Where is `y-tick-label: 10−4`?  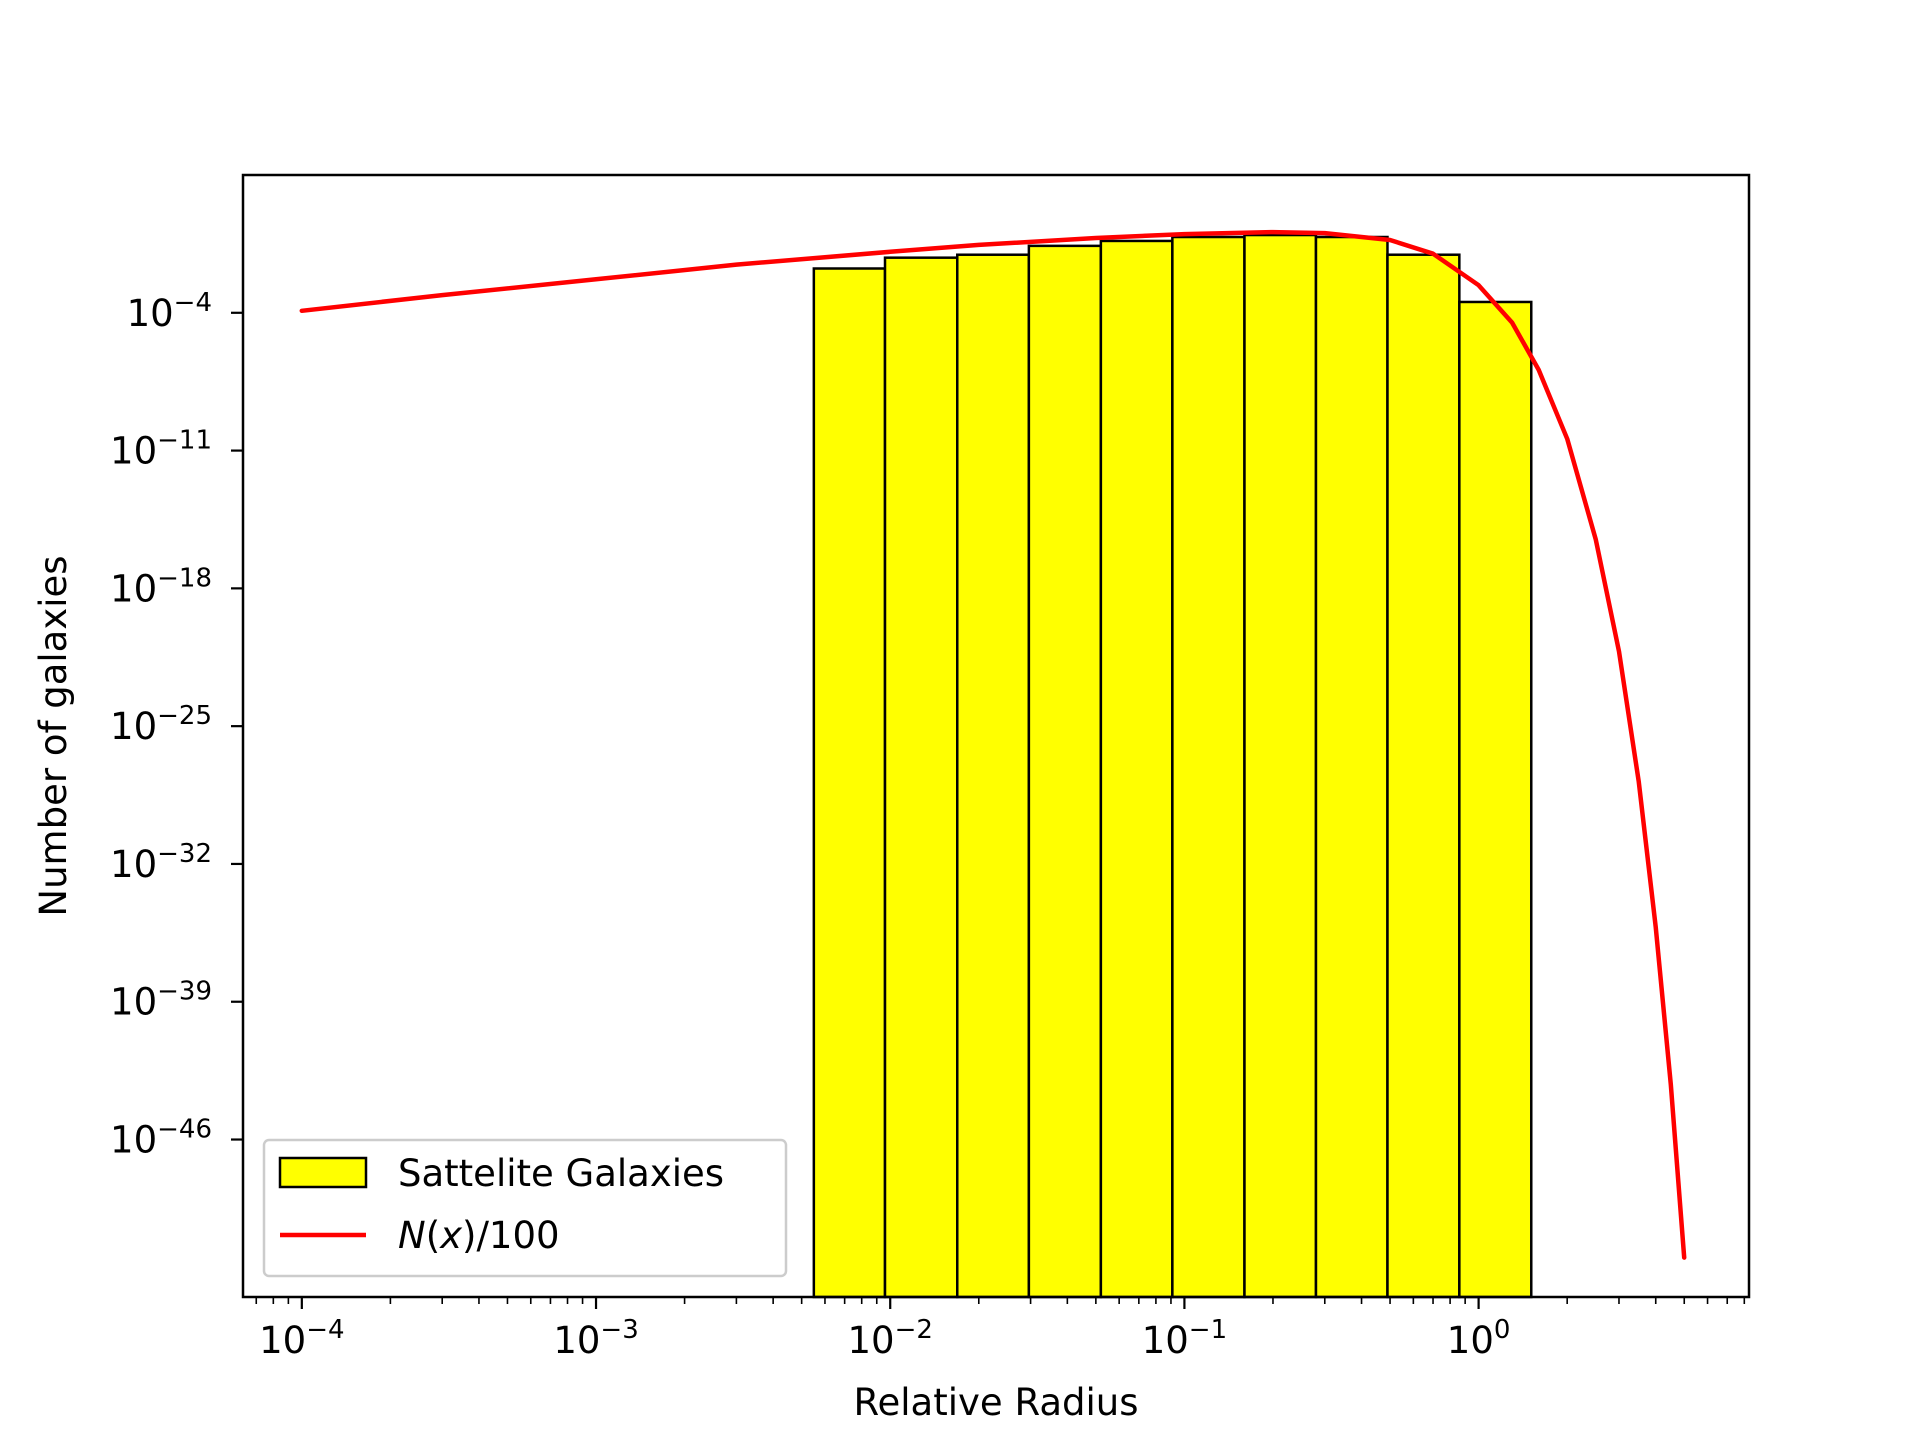
y-tick-label: 10−4 is located at coordinates (169, 311).